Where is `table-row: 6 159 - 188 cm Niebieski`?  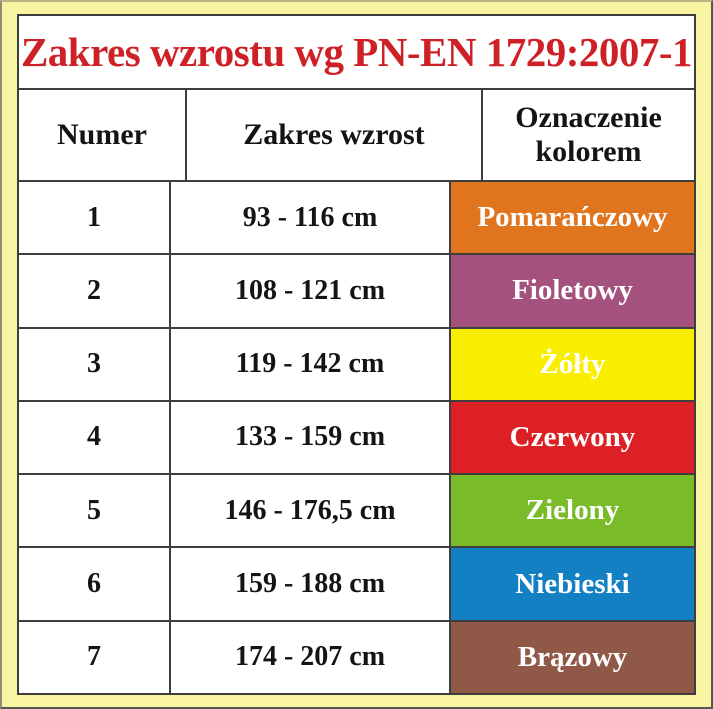
table-row: 6 159 - 188 cm Niebieski is located at coordinates (356, 585).